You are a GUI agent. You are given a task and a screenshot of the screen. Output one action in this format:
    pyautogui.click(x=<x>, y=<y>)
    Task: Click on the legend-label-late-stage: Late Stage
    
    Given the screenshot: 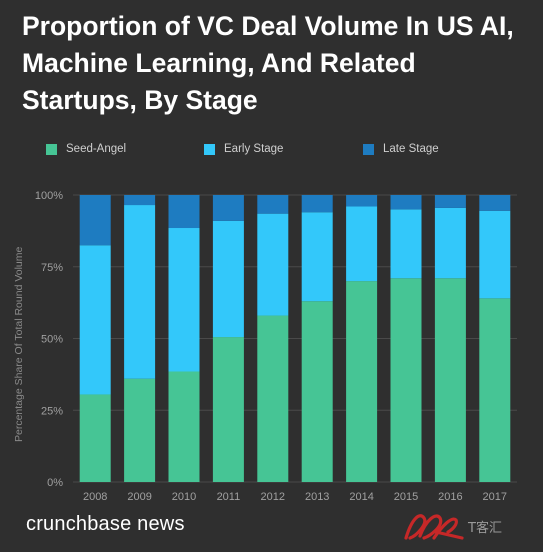 What is the action you would take?
    pyautogui.click(x=411, y=149)
    